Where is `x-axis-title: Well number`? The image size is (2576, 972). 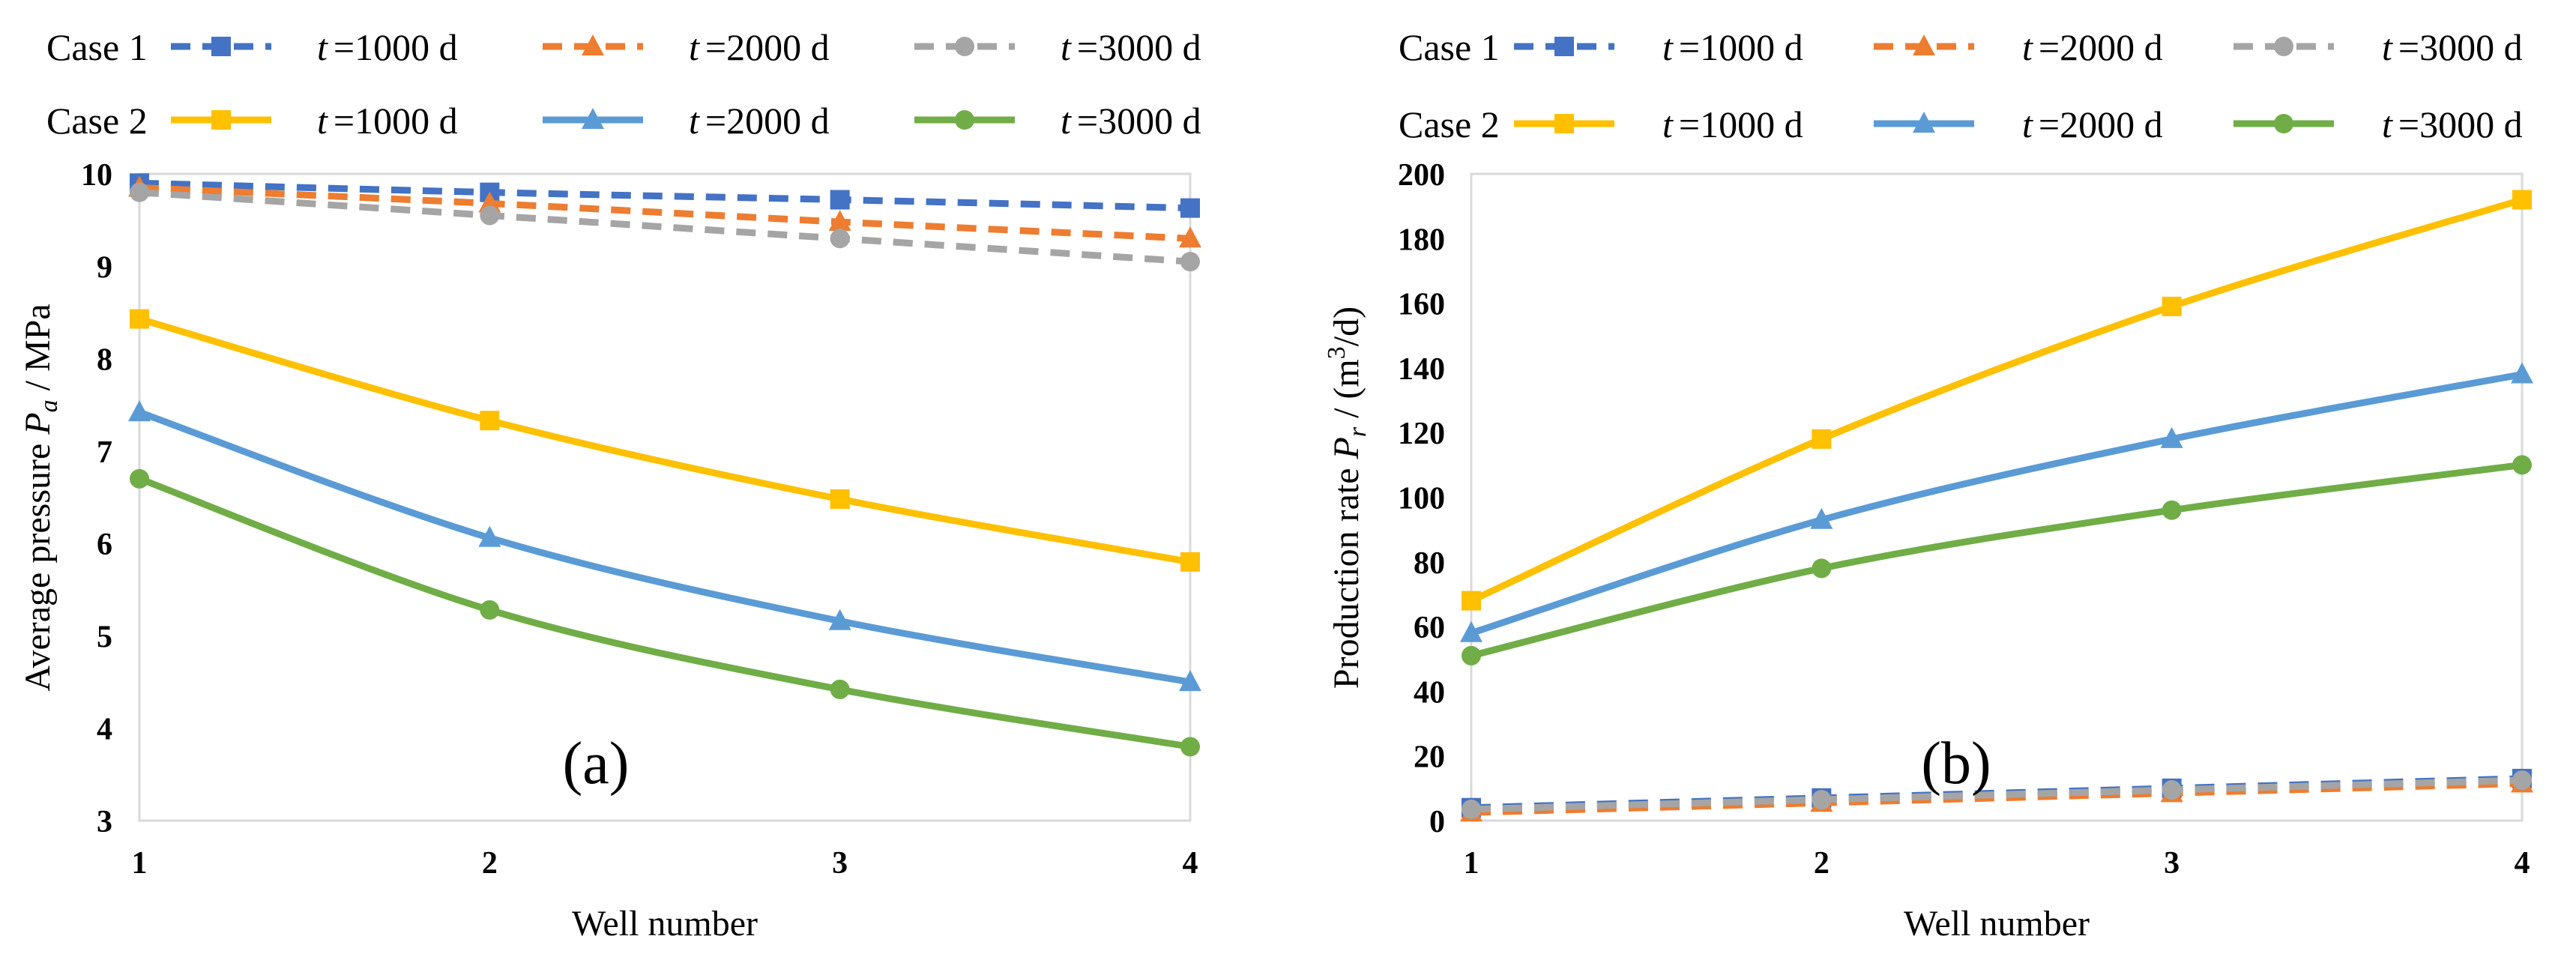 x-axis-title: Well number is located at coordinates (1997, 924).